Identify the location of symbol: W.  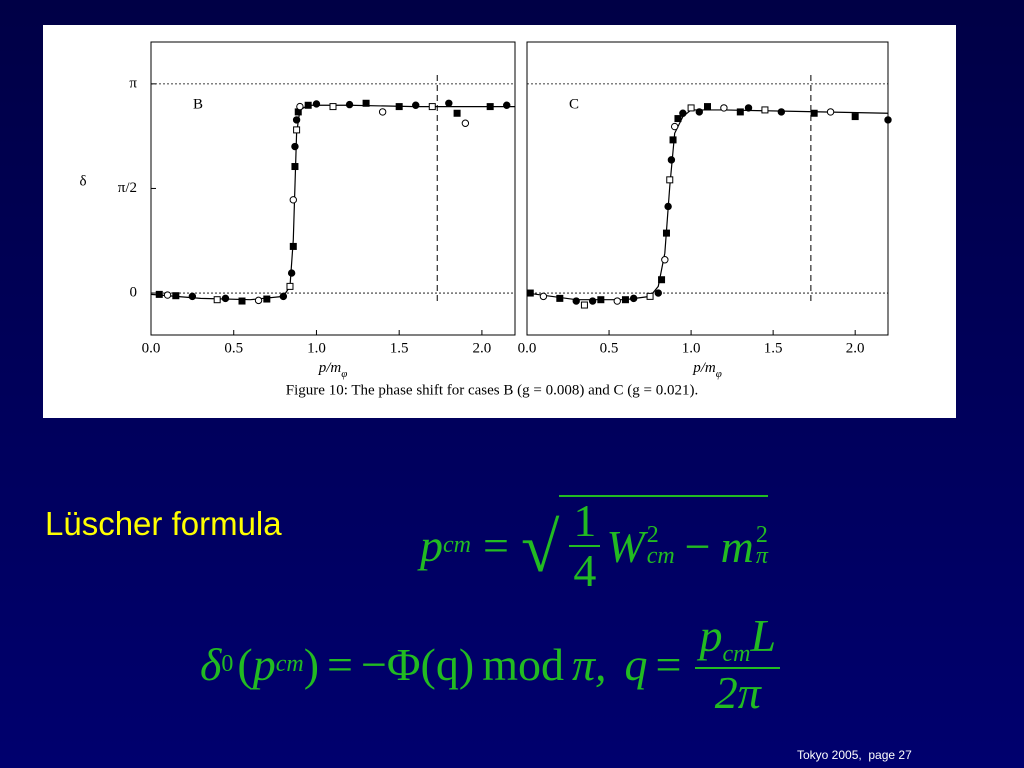
(625, 546).